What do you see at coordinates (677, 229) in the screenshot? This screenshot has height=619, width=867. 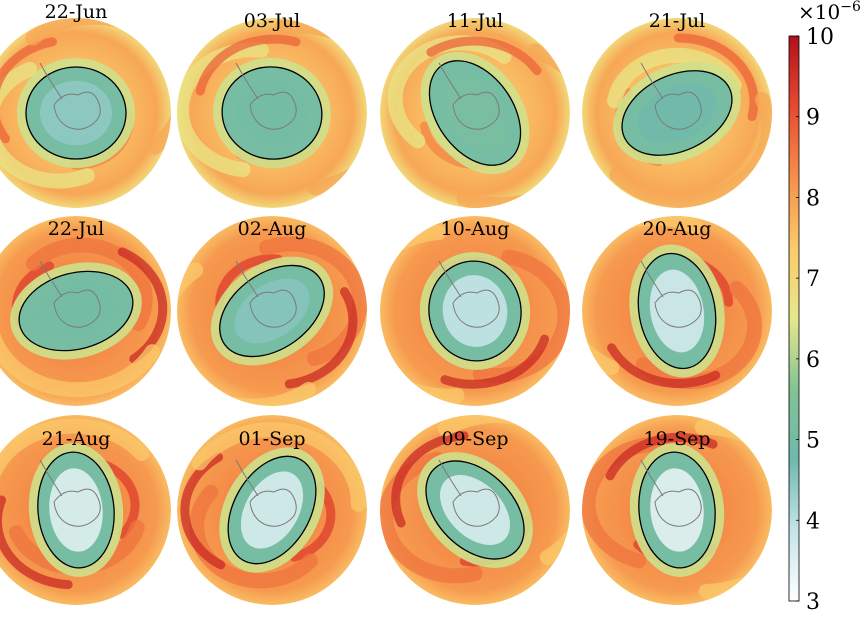 I see `panel-title: 20-Aug` at bounding box center [677, 229].